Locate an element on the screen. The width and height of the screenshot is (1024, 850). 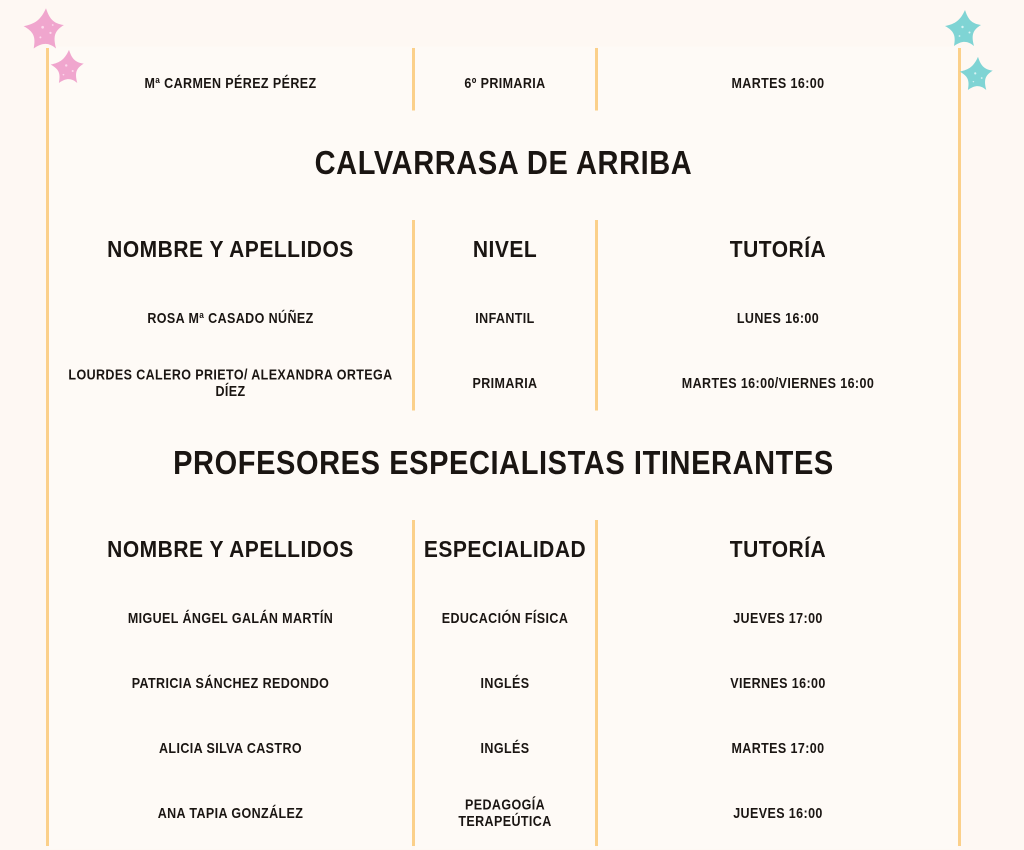
section-title-calvarrasa: CALVARRASA DE ARRIBA is located at coordinates (503, 164).